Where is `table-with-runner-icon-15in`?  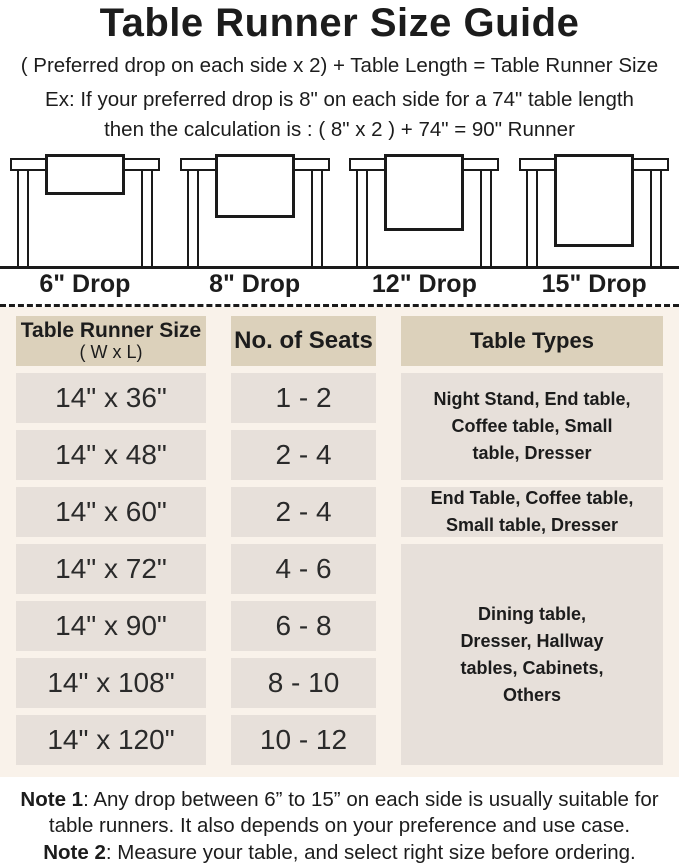 table-with-runner-icon-15in is located at coordinates (594, 208).